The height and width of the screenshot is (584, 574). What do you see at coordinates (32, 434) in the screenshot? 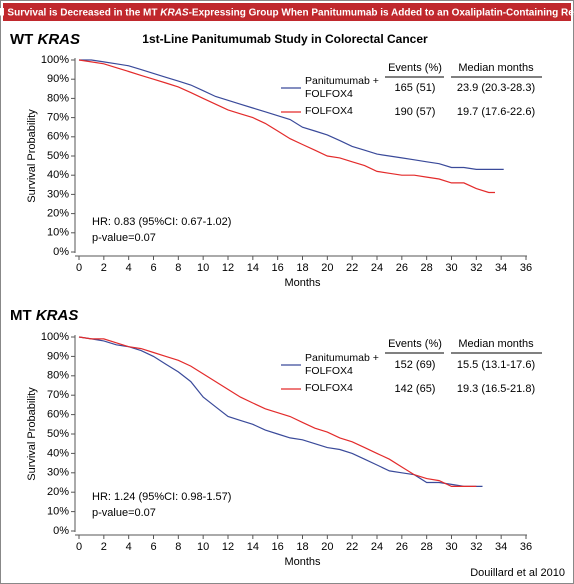
I see `y-axis-label: Survival Probability` at bounding box center [32, 434].